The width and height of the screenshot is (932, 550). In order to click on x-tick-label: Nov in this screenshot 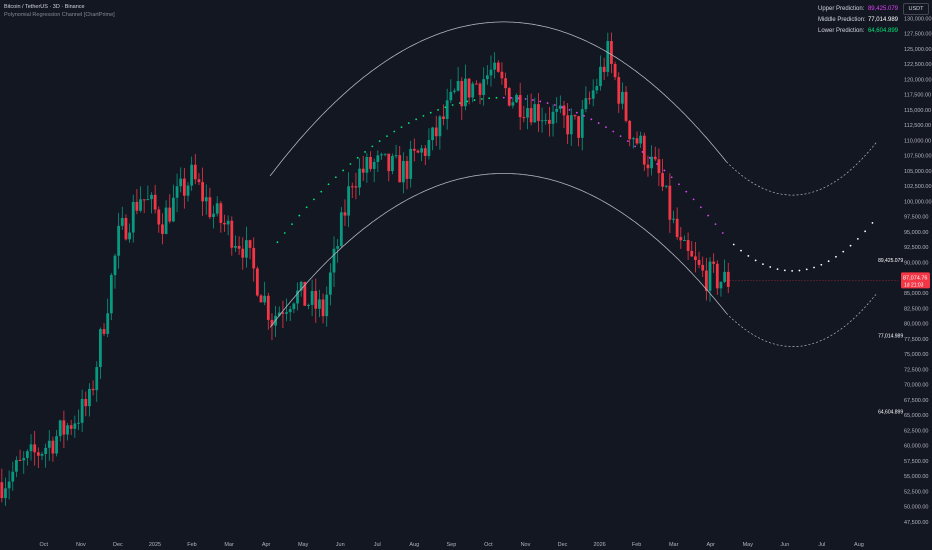, I will do `click(81, 545)`.